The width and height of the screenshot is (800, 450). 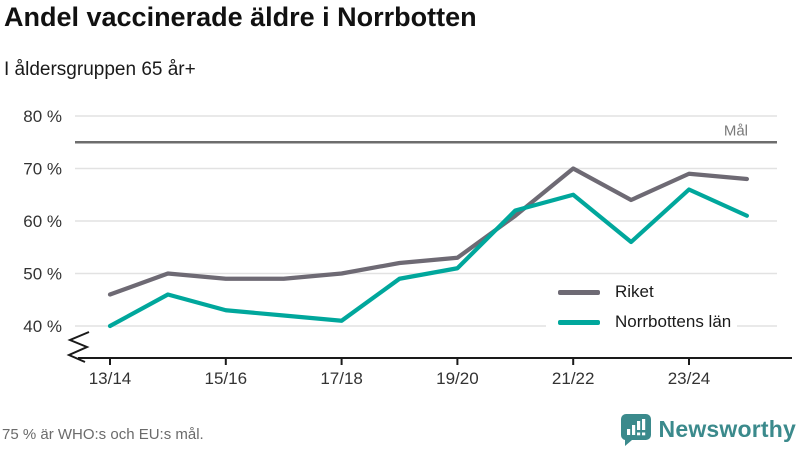 I want to click on y-tick-label: 40 %, so click(x=42, y=326).